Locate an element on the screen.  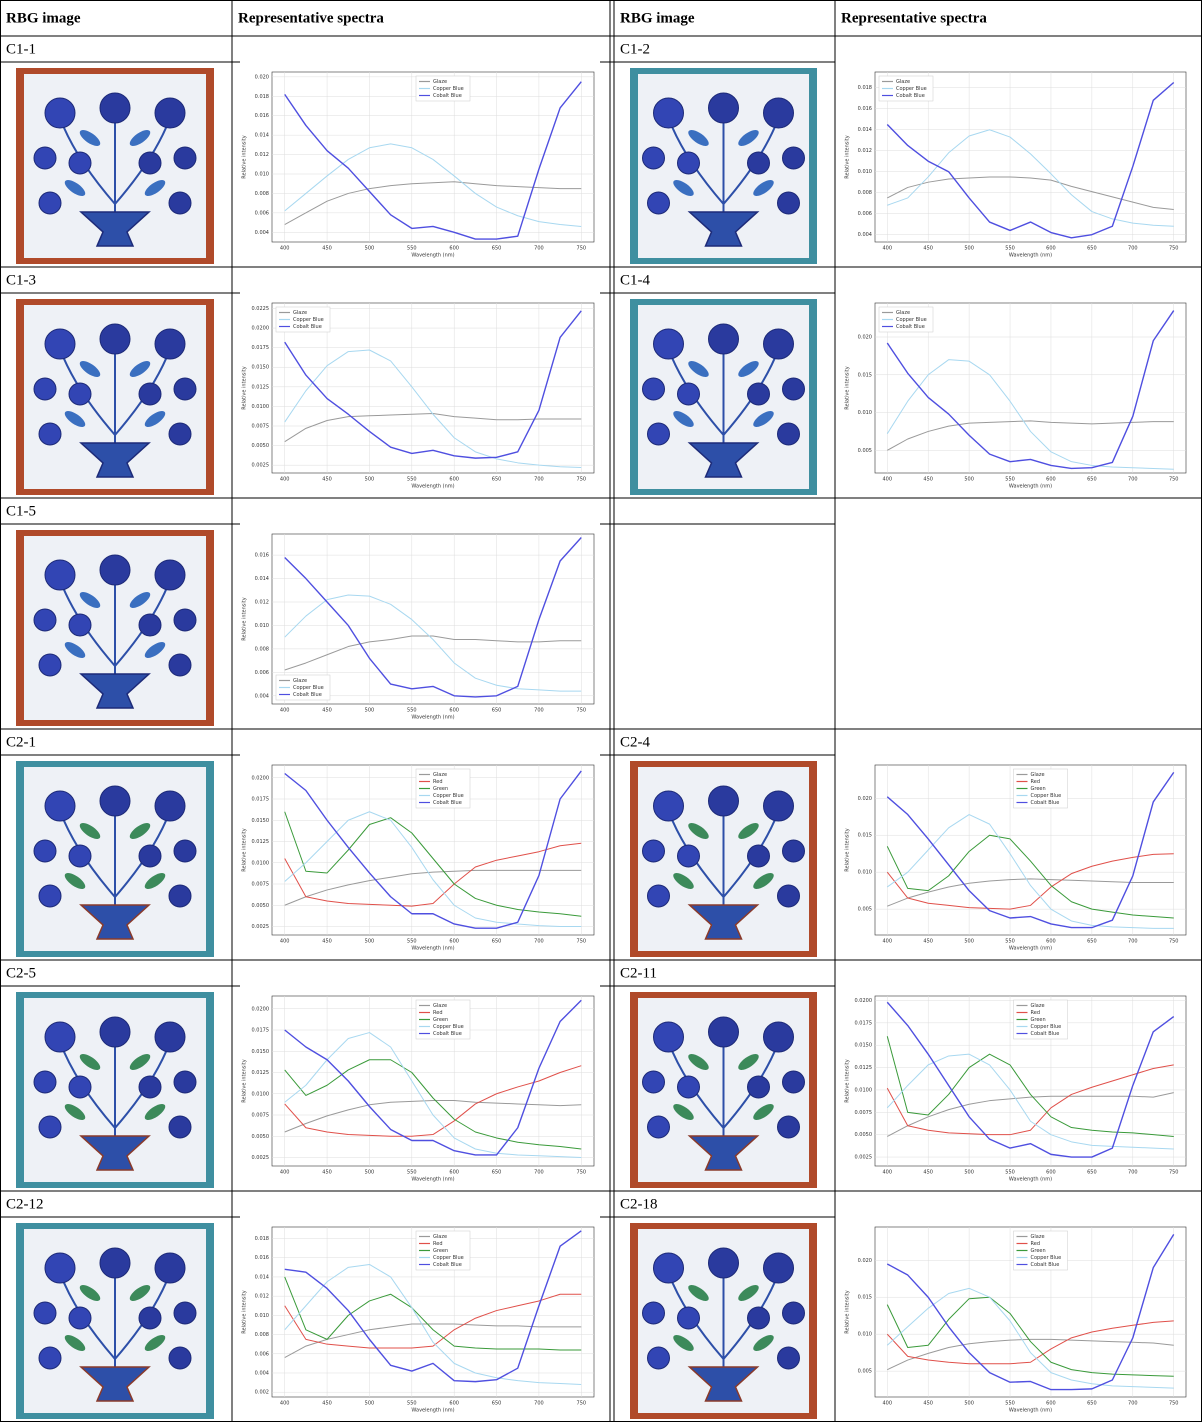
x-tick-label: 650 is located at coordinates (1092, 1404).